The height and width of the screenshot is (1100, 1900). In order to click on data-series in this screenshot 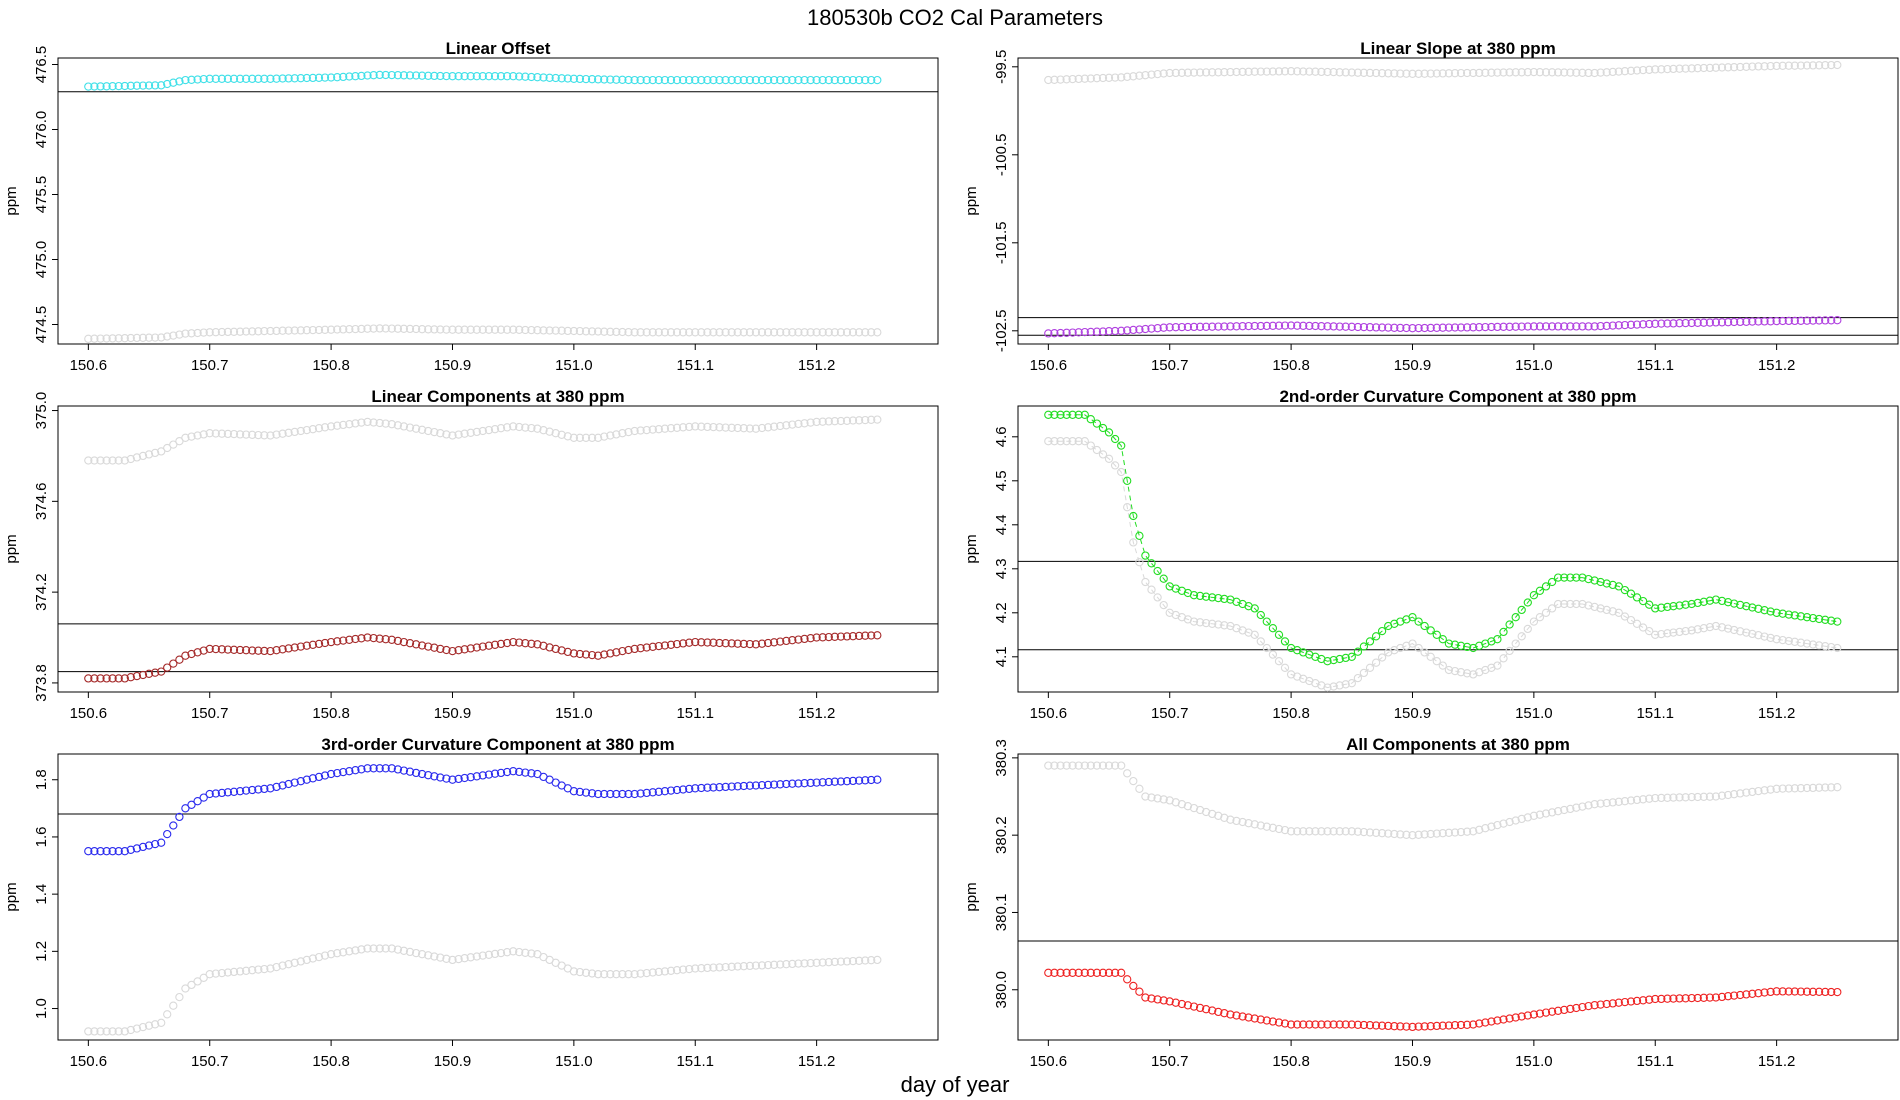, I will do `click(483, 810)`.